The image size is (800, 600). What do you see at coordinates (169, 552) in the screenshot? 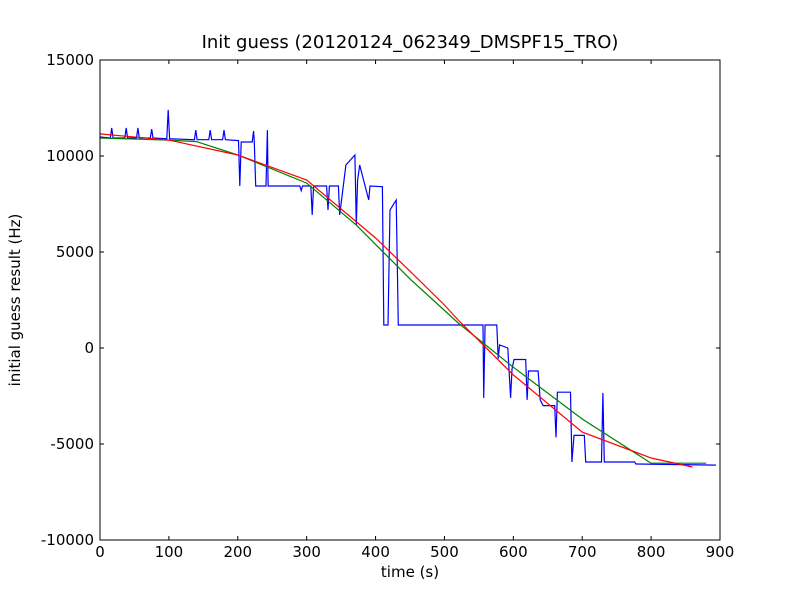
I see `x-tick-label: 100` at bounding box center [169, 552].